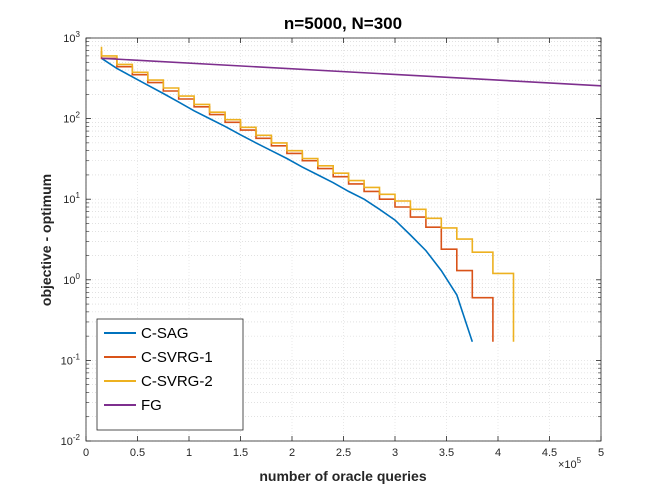 The height and width of the screenshot is (498, 664). Describe the element at coordinates (343, 23) in the screenshot. I see `chart-title: n=5000, N=300` at that location.